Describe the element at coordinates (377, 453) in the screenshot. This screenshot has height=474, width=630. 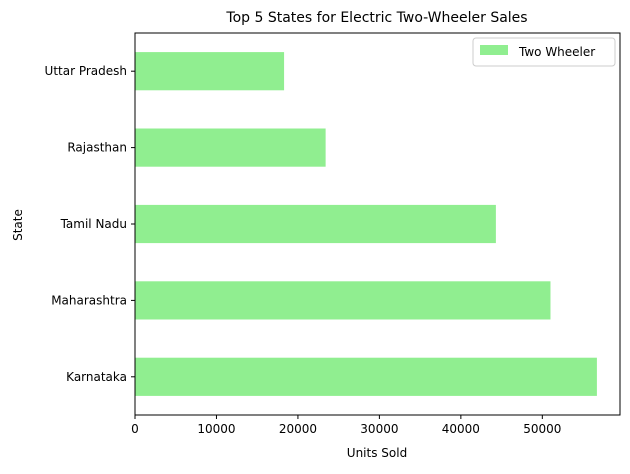
I see `x-axis-label: Units Sold` at that location.